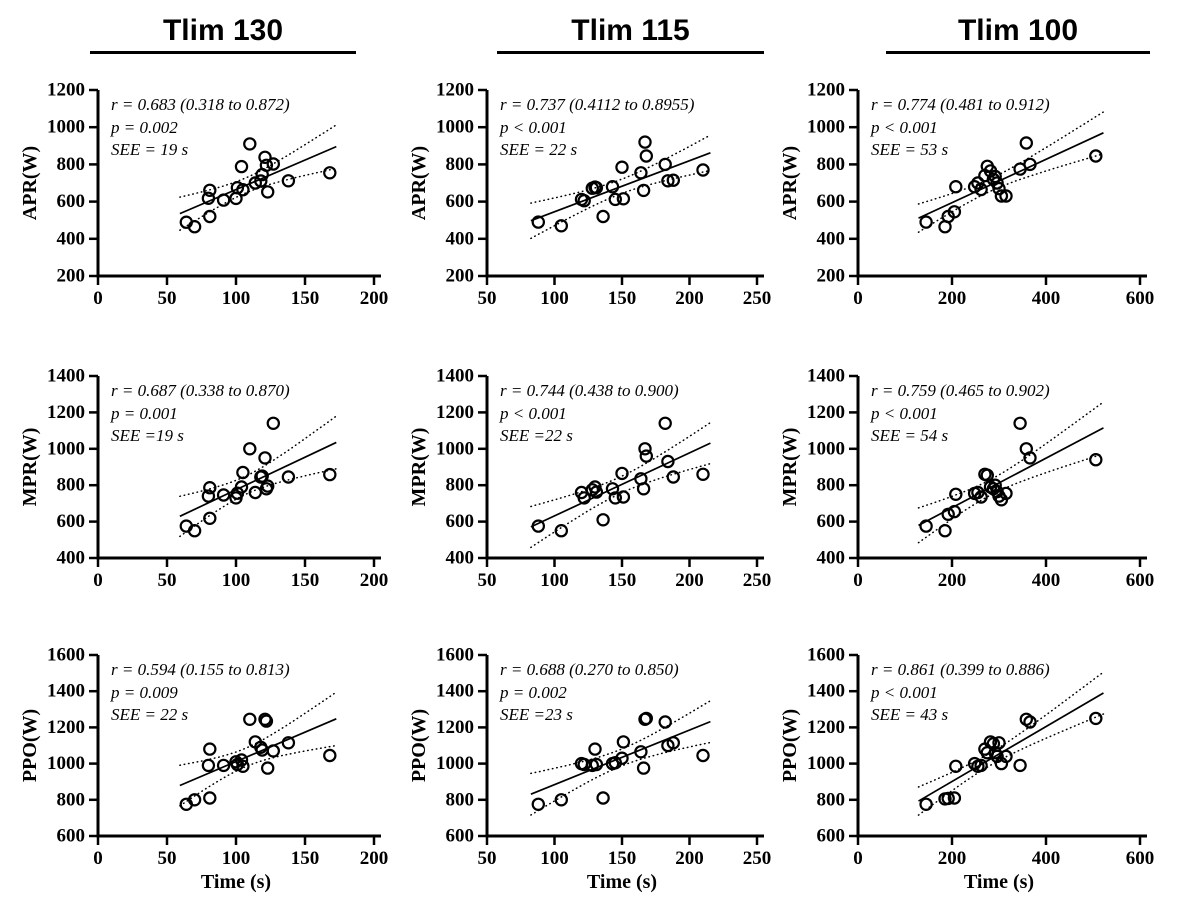 Image resolution: width=1200 pixels, height=920 pixels. Describe the element at coordinates (790, 467) in the screenshot. I see `y-axis-title: MPR(W)` at that location.